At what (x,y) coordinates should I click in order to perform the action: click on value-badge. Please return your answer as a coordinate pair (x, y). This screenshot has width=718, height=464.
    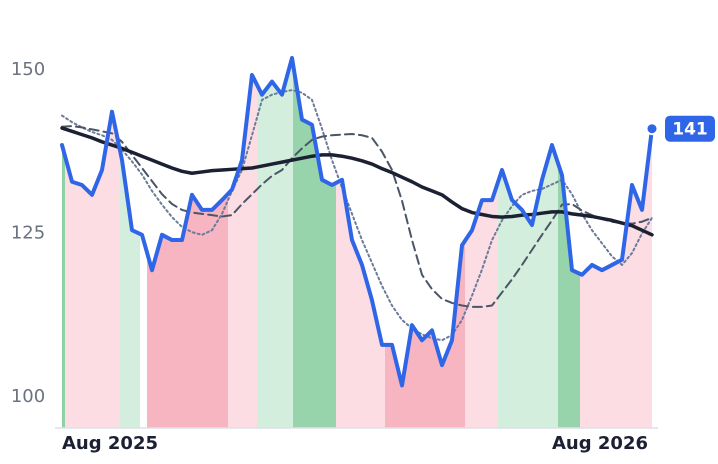
    Looking at the image, I should click on (690, 128).